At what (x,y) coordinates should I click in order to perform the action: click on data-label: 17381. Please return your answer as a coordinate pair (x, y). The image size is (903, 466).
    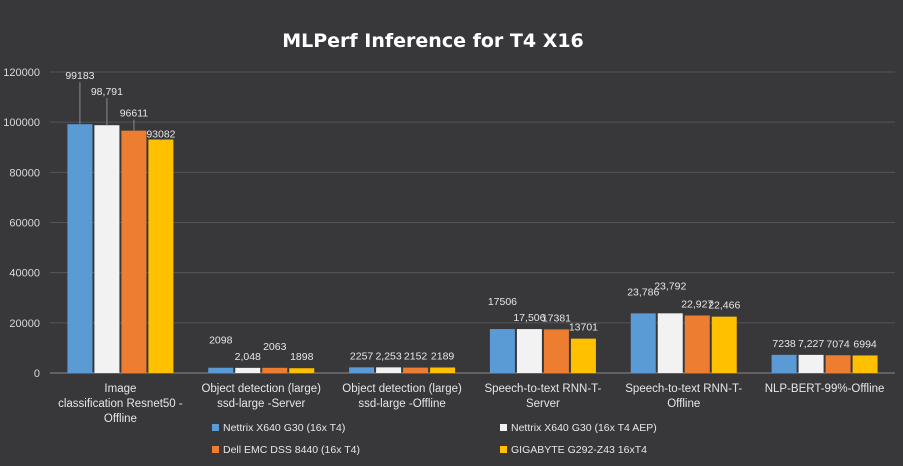
    Looking at the image, I should click on (556, 318).